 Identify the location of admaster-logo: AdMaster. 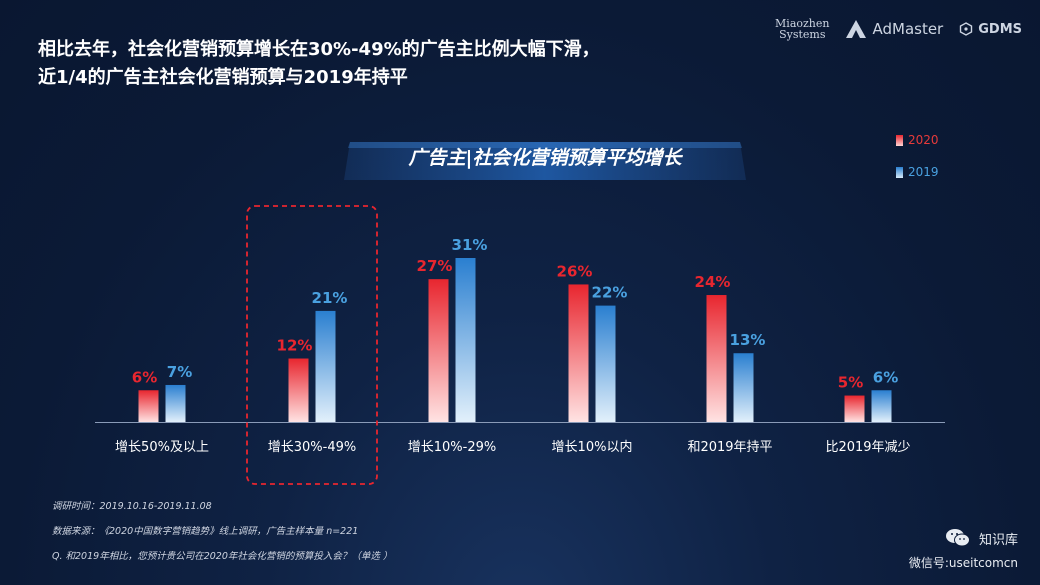
(894, 29).